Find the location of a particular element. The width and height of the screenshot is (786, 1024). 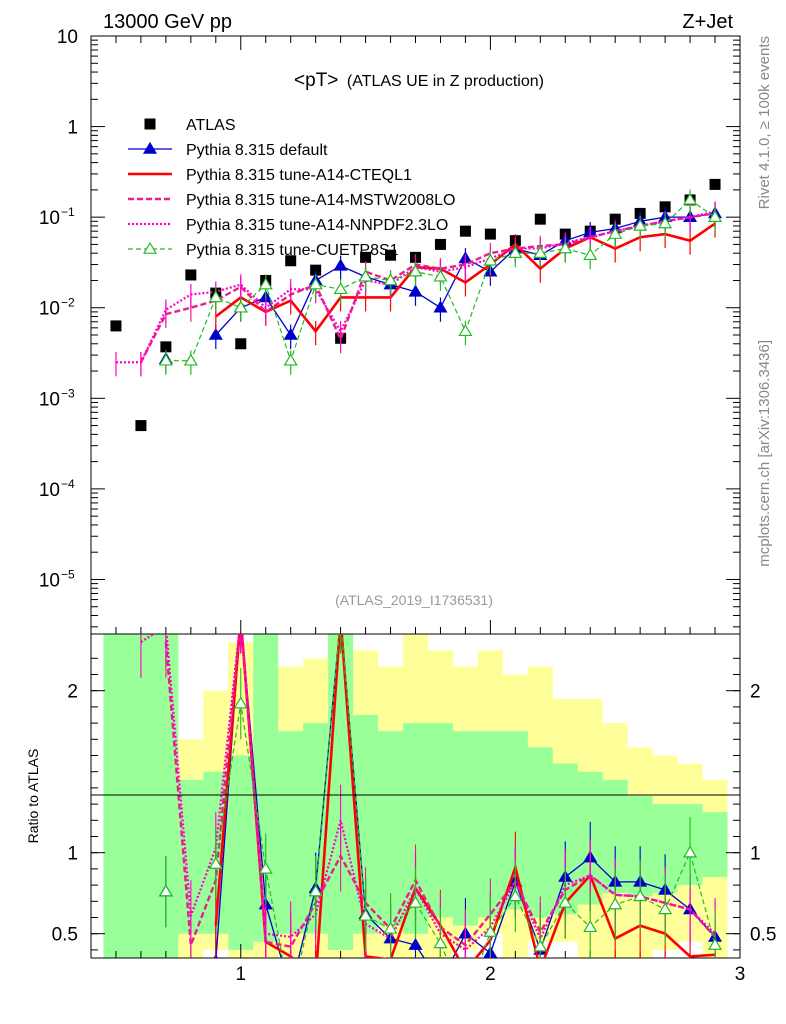

legend-item-atlas: ATLAS is located at coordinates (190, 125).